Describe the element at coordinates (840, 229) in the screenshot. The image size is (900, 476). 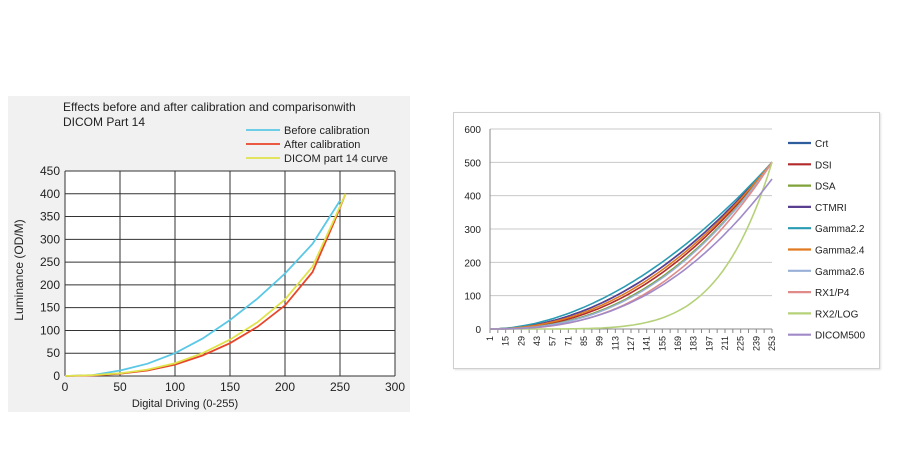
I see `legend-label: Gamma2.2` at that location.